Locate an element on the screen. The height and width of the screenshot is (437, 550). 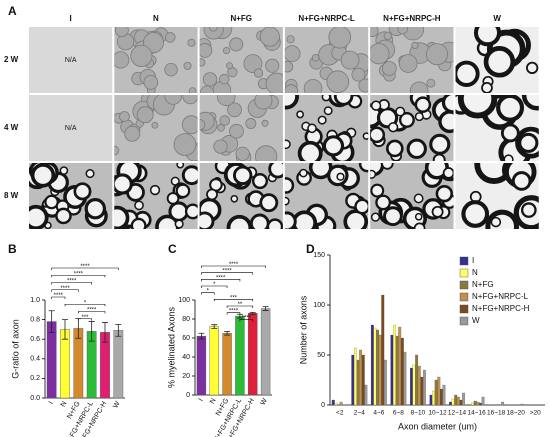
x-tick-label: I is located at coordinates (51, 402).